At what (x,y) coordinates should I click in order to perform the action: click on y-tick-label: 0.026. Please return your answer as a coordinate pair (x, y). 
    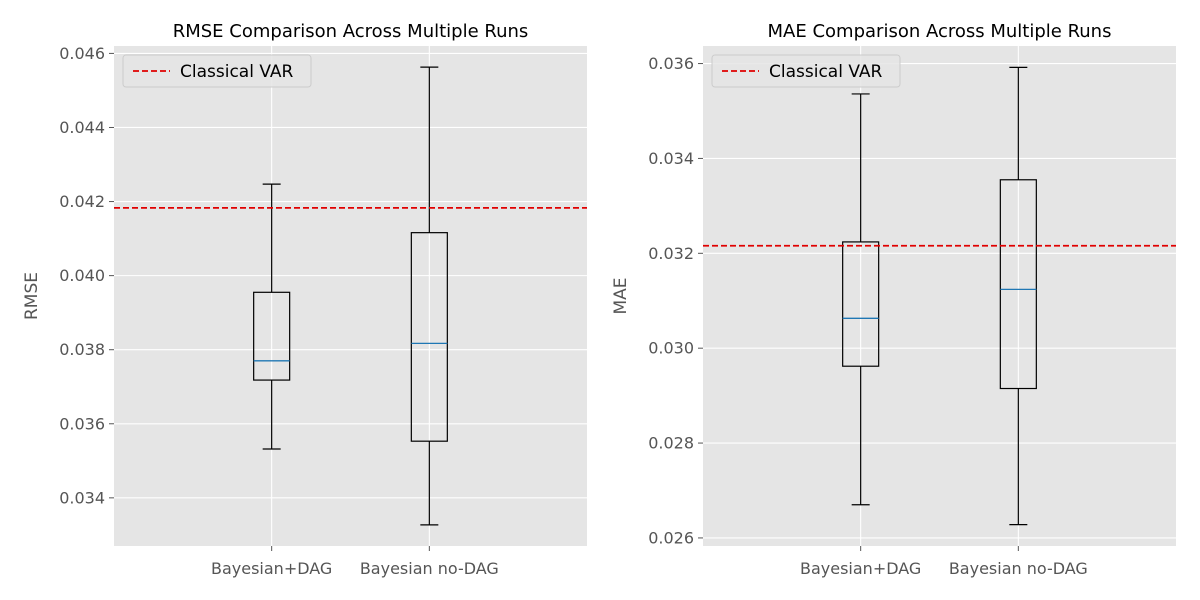
    Looking at the image, I should click on (671, 537).